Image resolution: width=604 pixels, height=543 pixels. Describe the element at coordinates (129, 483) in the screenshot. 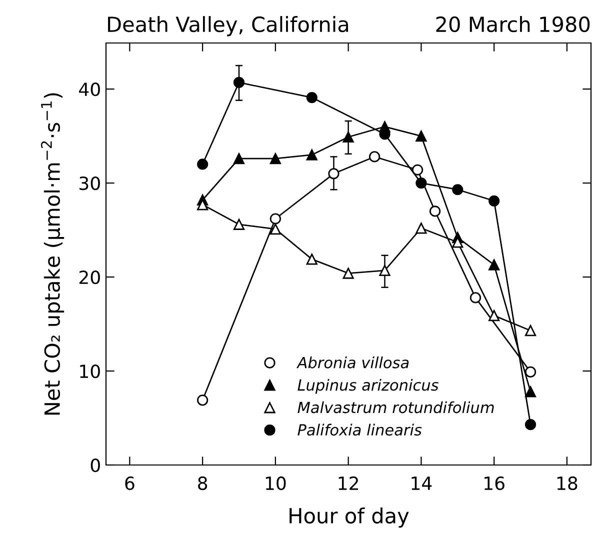

I see `x-tick-label: 6` at that location.